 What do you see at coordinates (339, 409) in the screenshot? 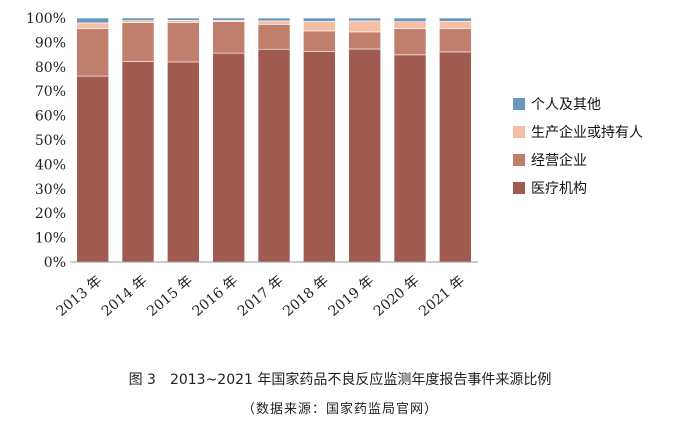
I see `data-source-note: （数据来源：国家药监局官网）` at bounding box center [339, 409].